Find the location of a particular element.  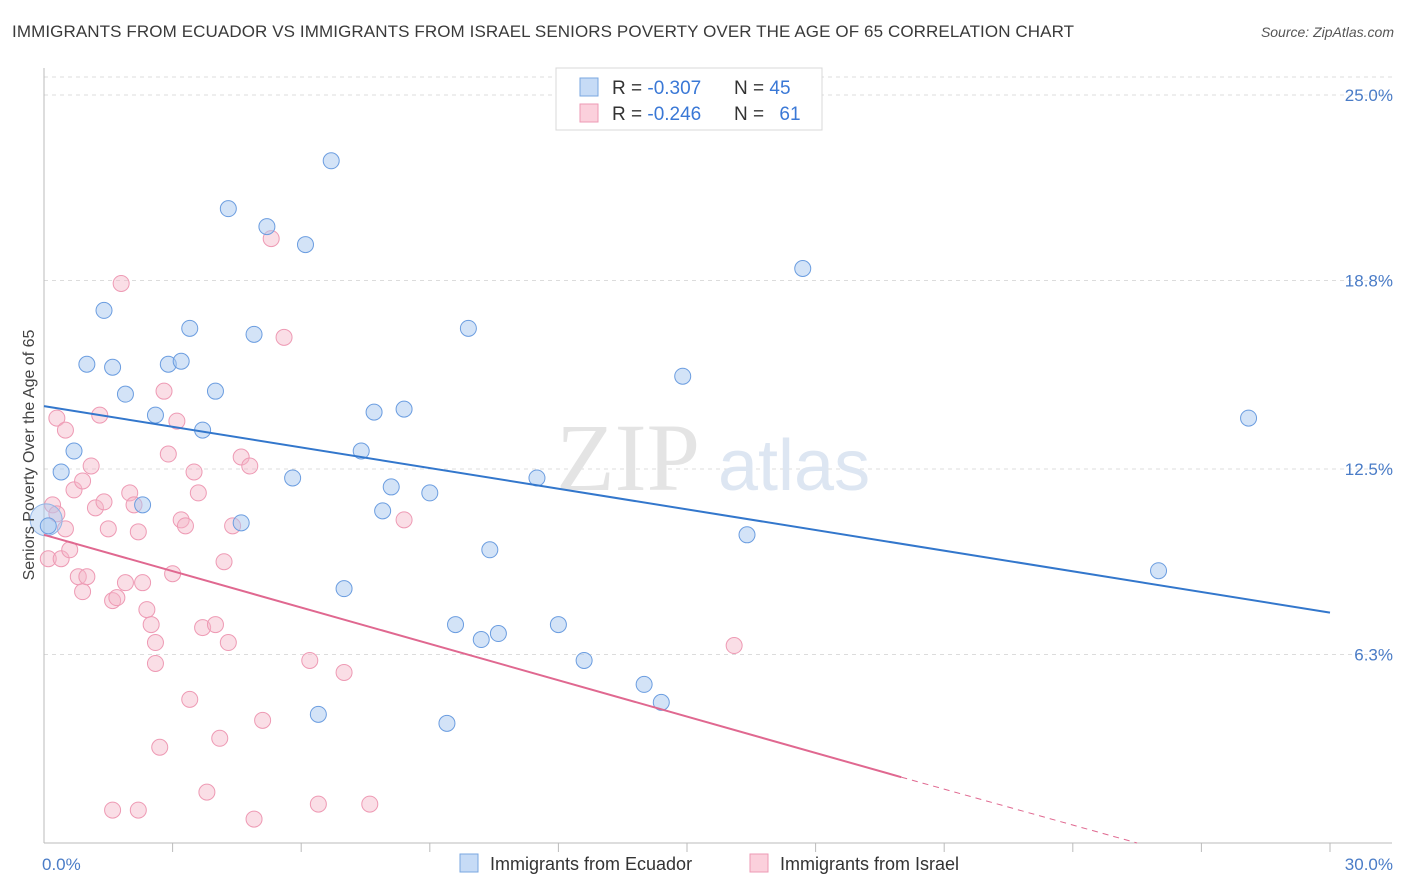

source-label: Source: ZipAtlas.com is located at coordinates (1327, 32).